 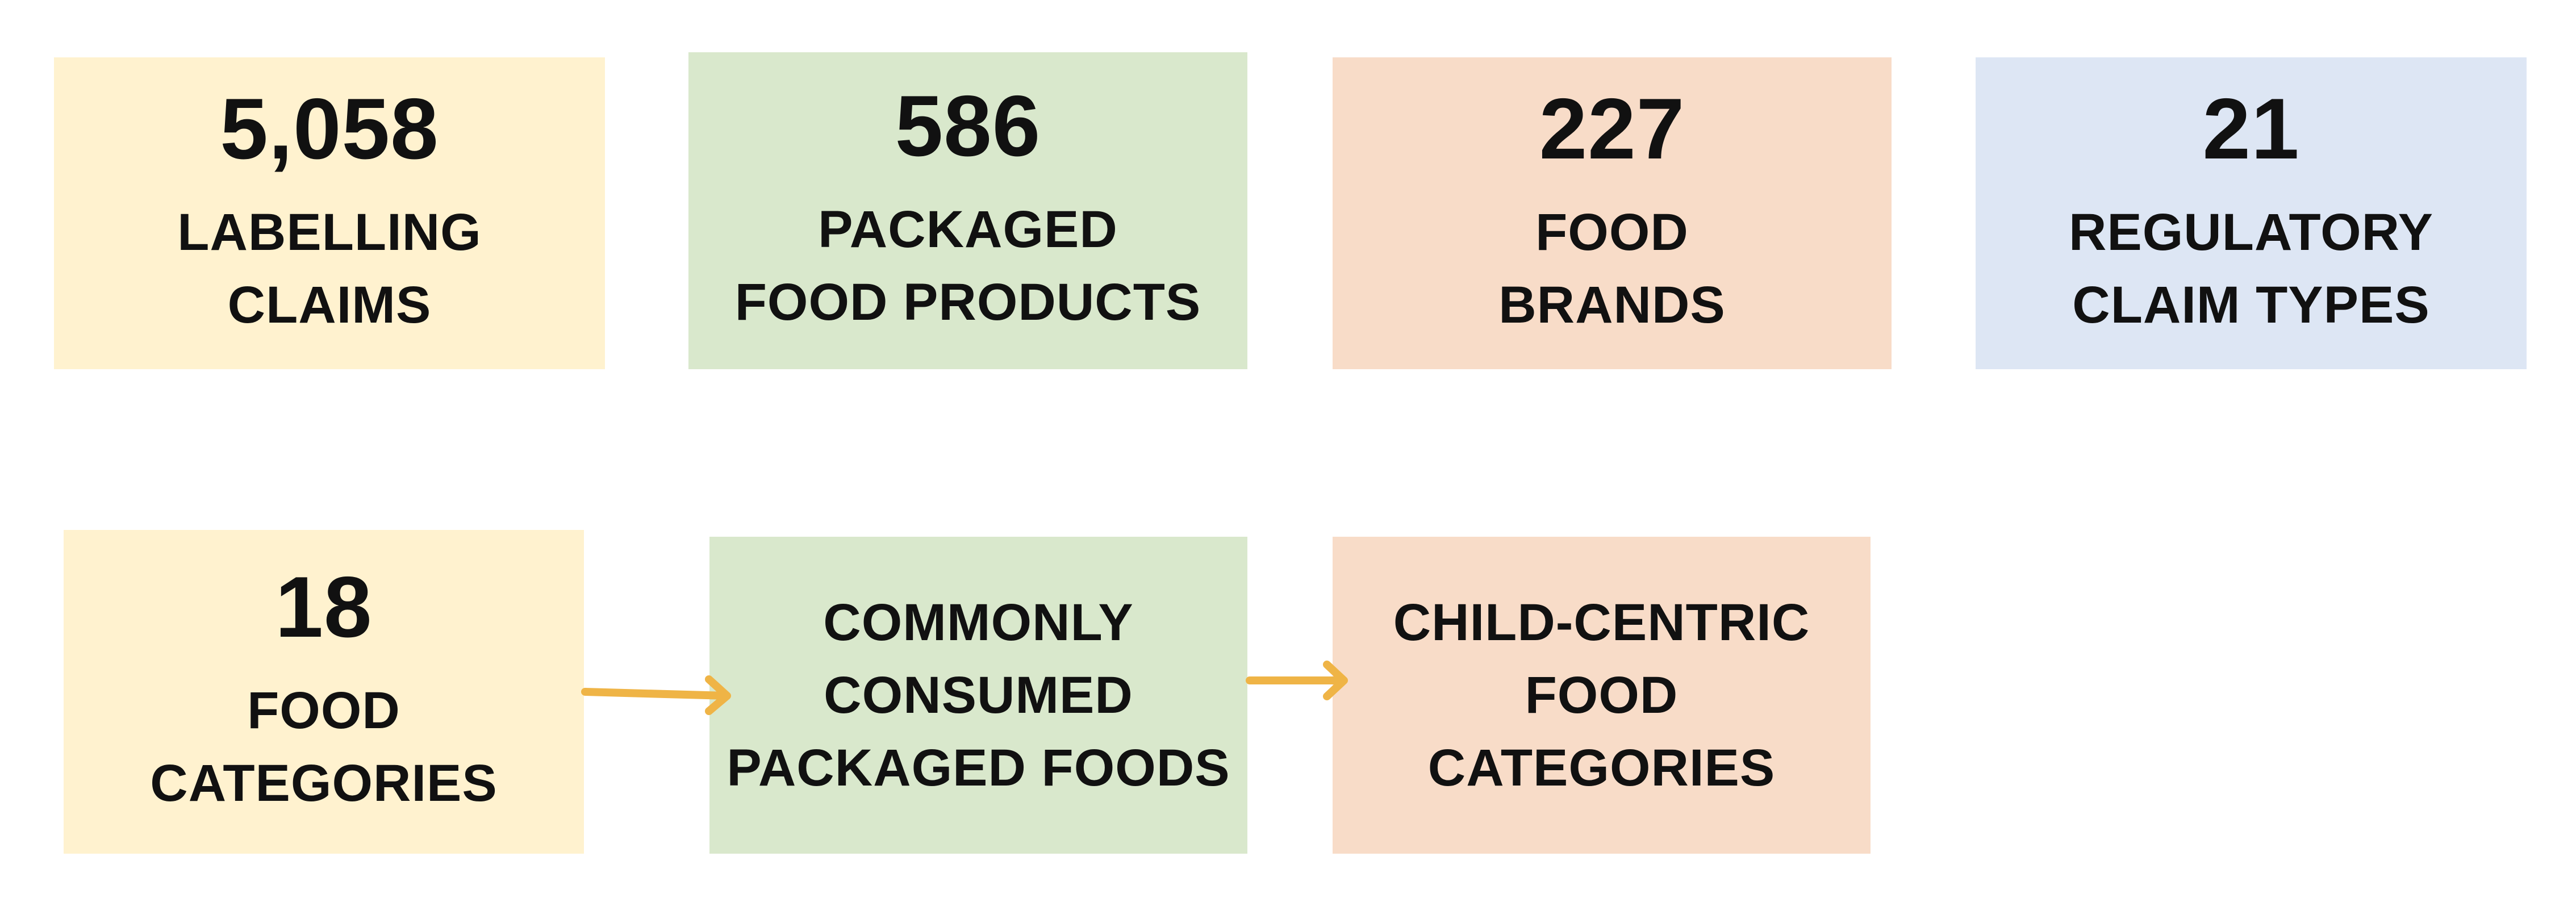 I want to click on flow-card-child-centric: CHILD-CENTRIC FOOD CATEGORIES, so click(x=1602, y=695).